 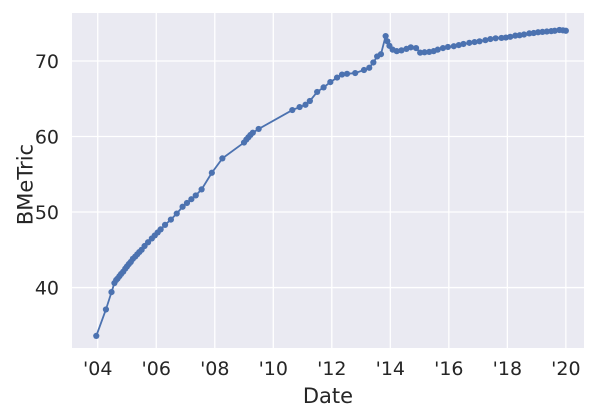 I want to click on x-tick-label: '16, so click(x=448, y=369).